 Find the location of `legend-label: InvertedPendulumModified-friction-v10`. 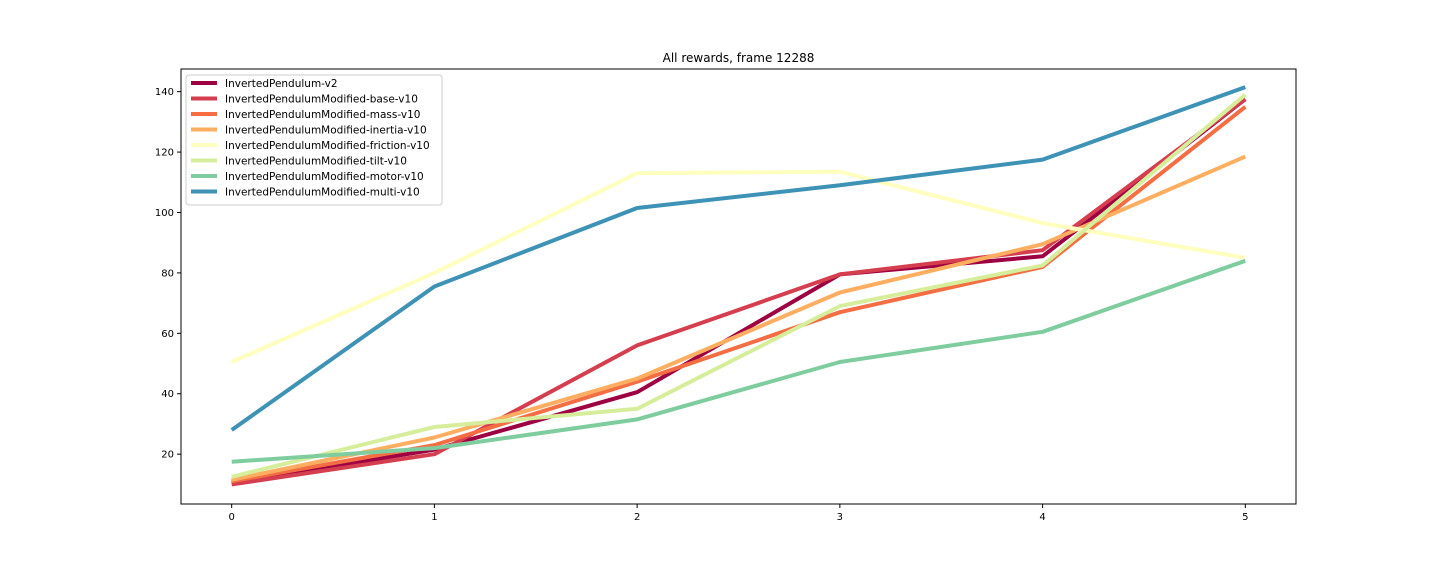

legend-label: InvertedPendulumModified-friction-v10 is located at coordinates (327, 146).